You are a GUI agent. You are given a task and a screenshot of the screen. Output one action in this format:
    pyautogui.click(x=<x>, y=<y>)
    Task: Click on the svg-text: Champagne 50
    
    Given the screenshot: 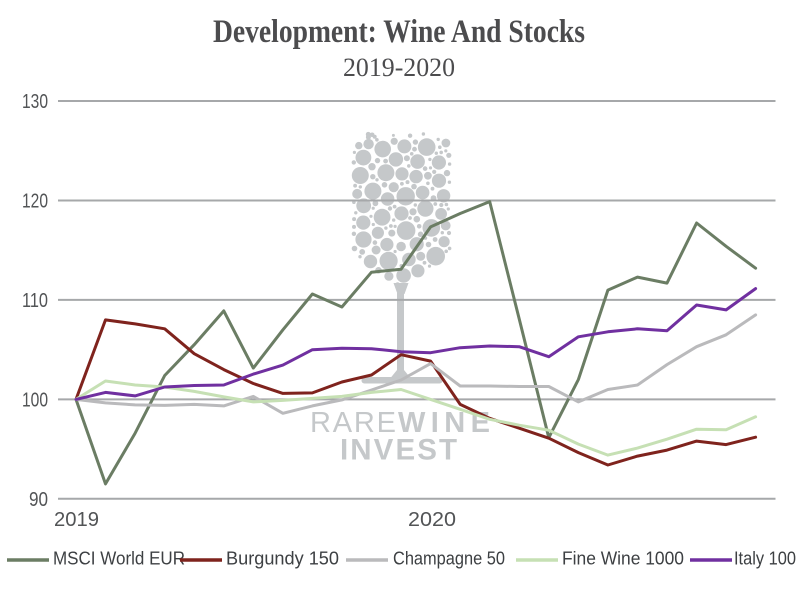 What is the action you would take?
    pyautogui.click(x=449, y=559)
    